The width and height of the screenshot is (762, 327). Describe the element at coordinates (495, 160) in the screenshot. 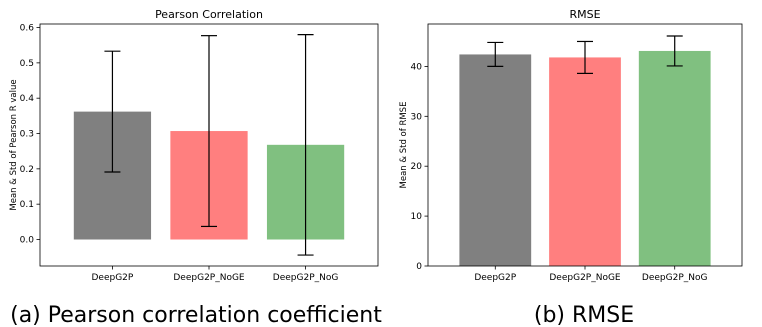

I see `bar-deepg2p` at that location.